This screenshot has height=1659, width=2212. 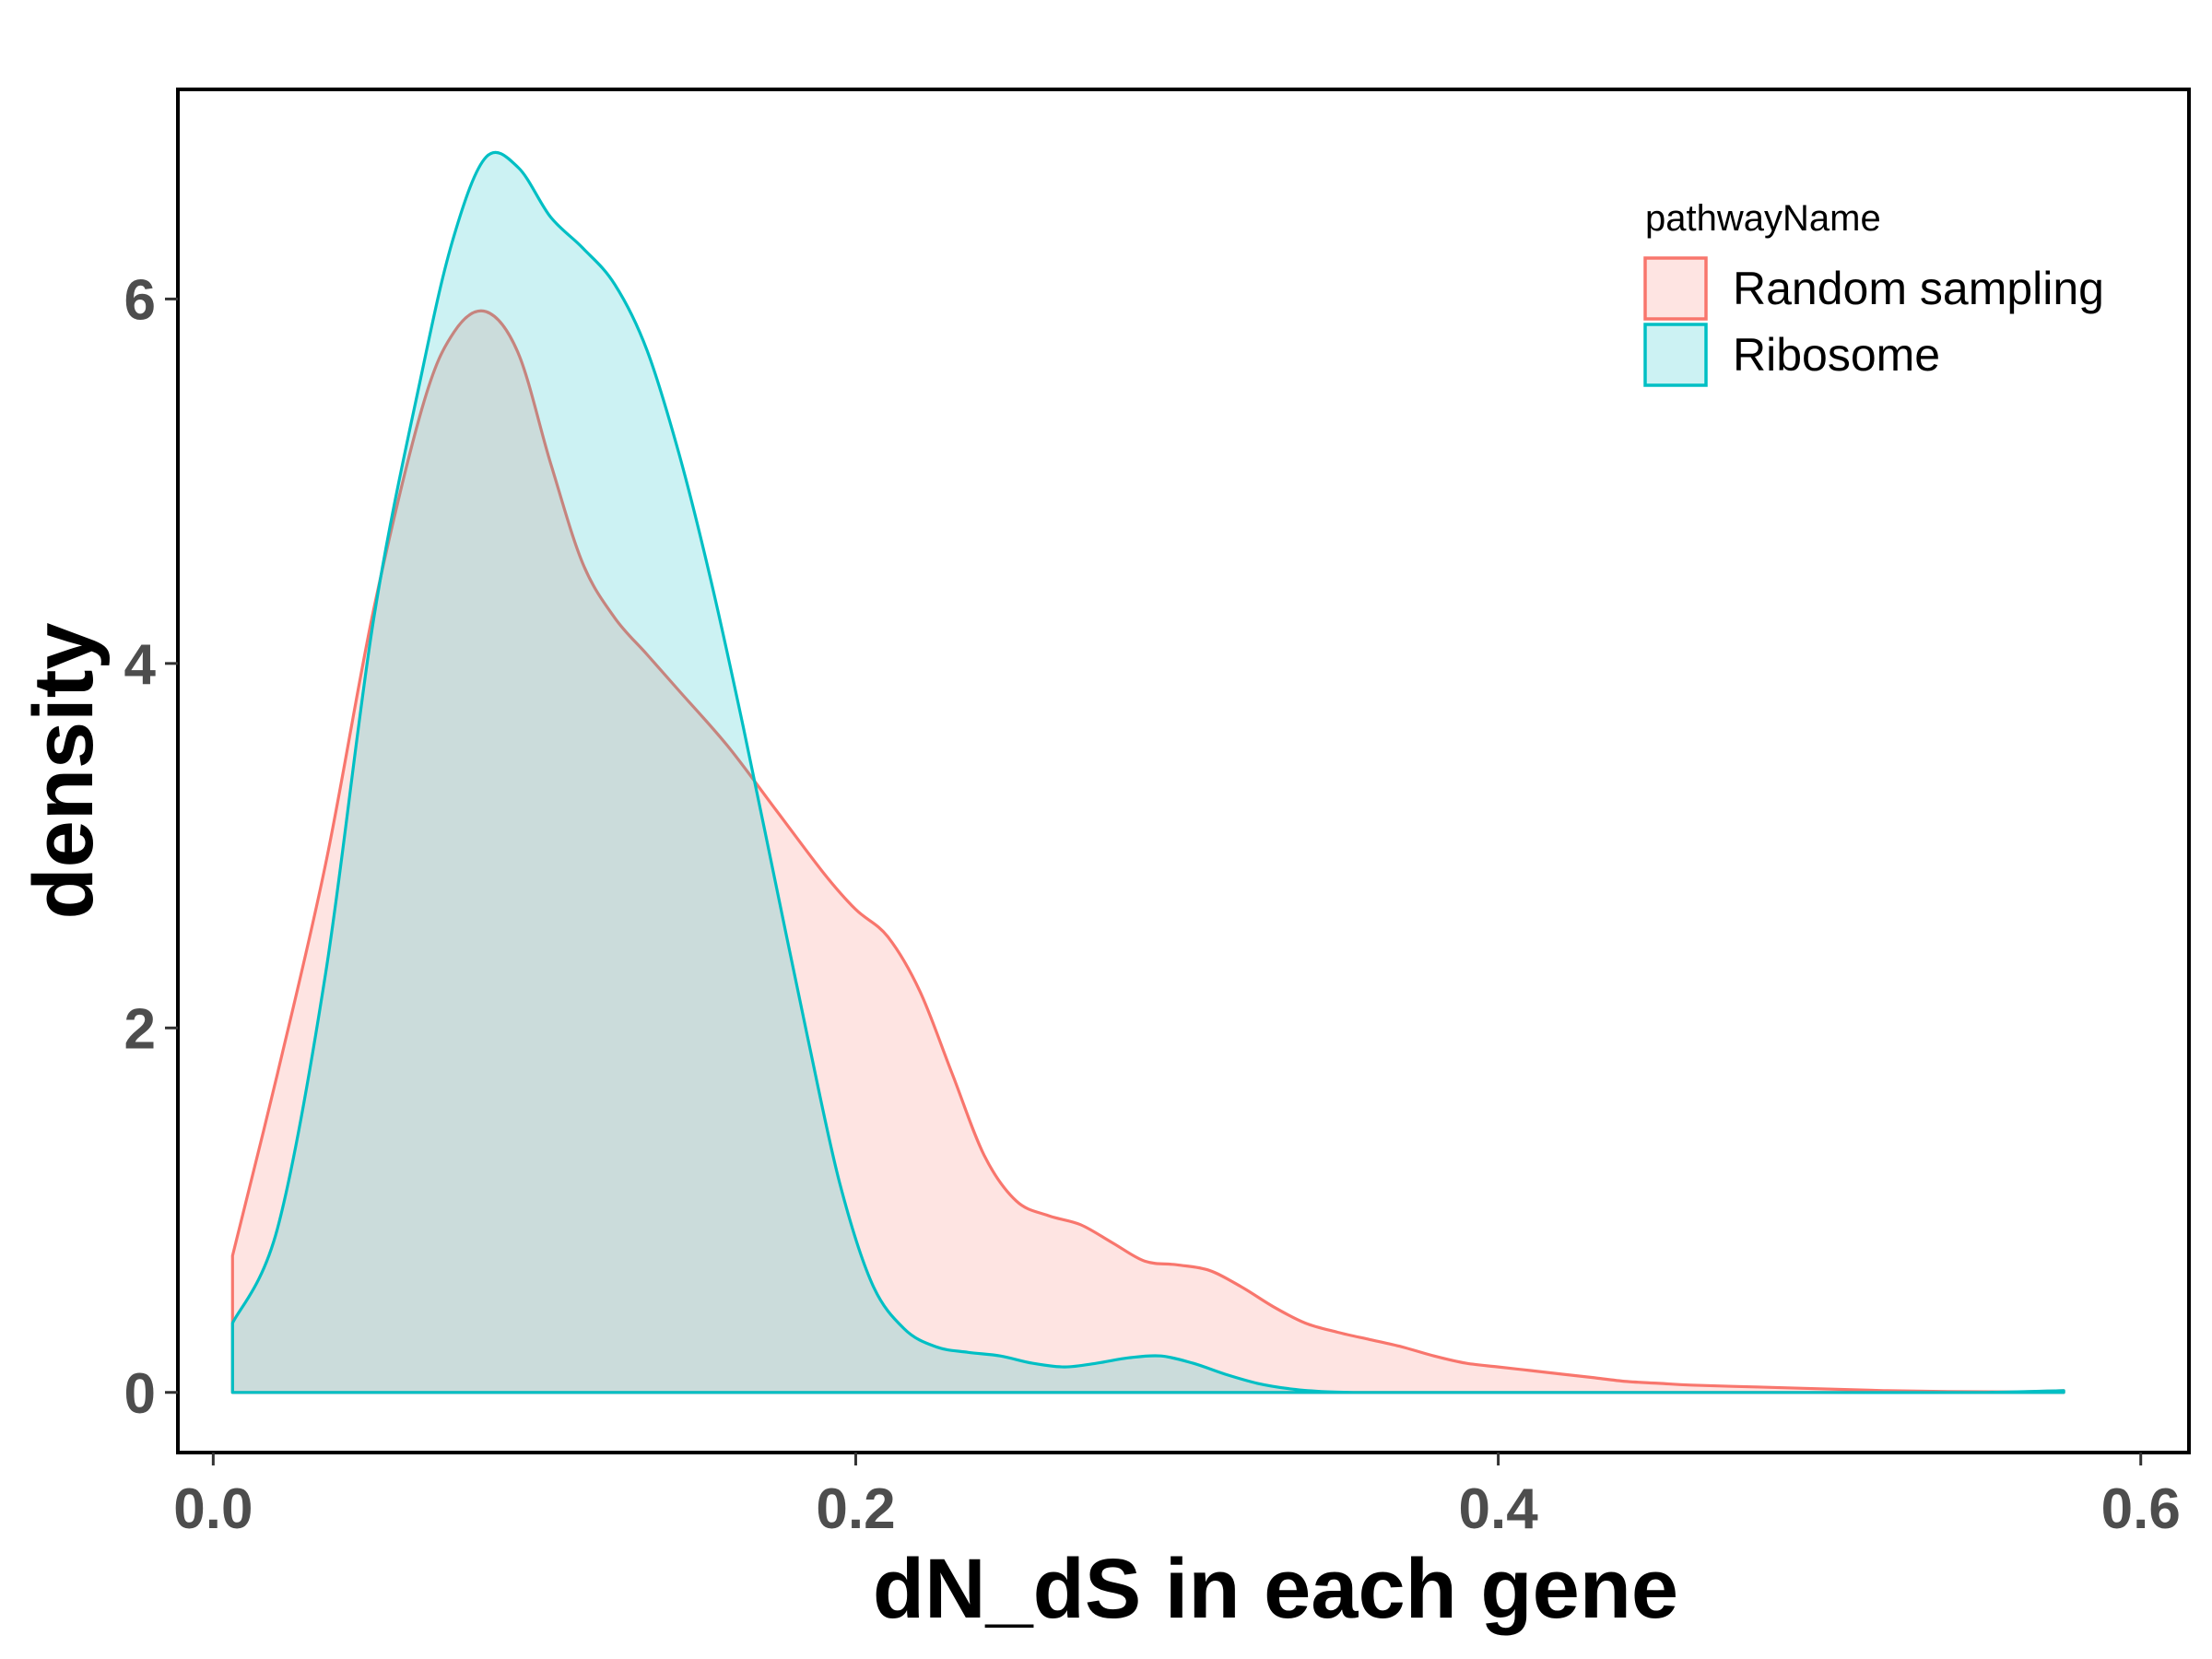 What do you see at coordinates (1918, 288) in the screenshot?
I see `legend-label-random-sampling: Random sampling` at bounding box center [1918, 288].